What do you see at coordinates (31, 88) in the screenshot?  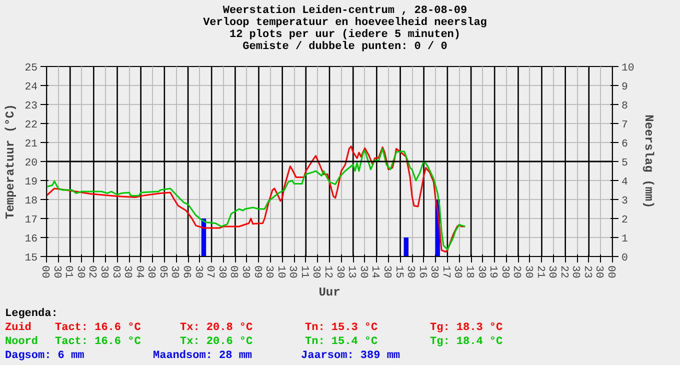 I see `y-tick-label: 24` at bounding box center [31, 88].